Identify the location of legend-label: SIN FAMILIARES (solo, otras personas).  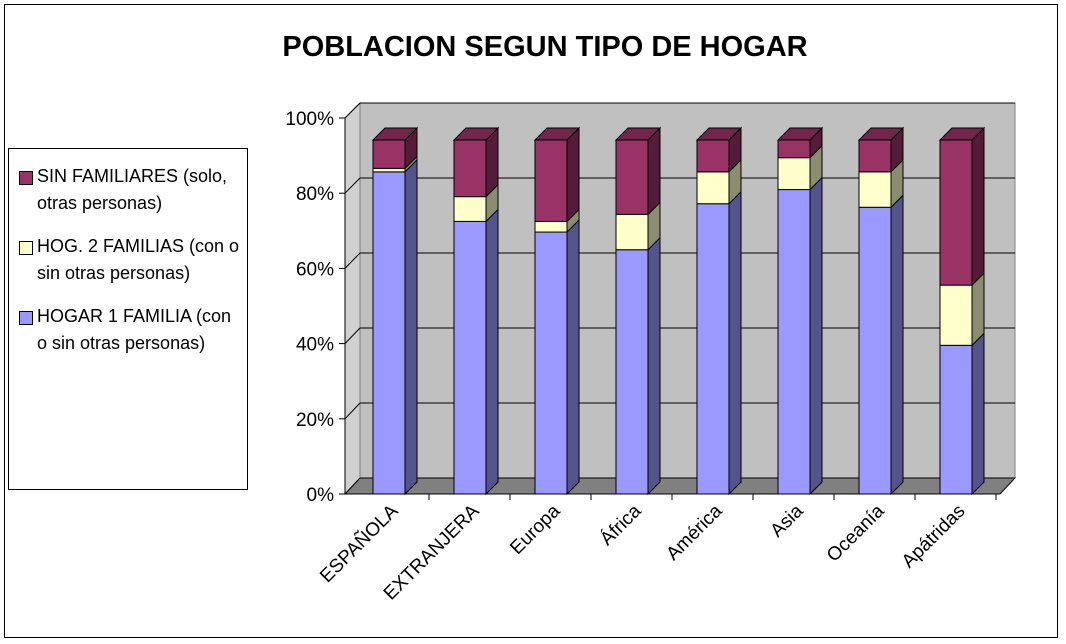
(132, 189).